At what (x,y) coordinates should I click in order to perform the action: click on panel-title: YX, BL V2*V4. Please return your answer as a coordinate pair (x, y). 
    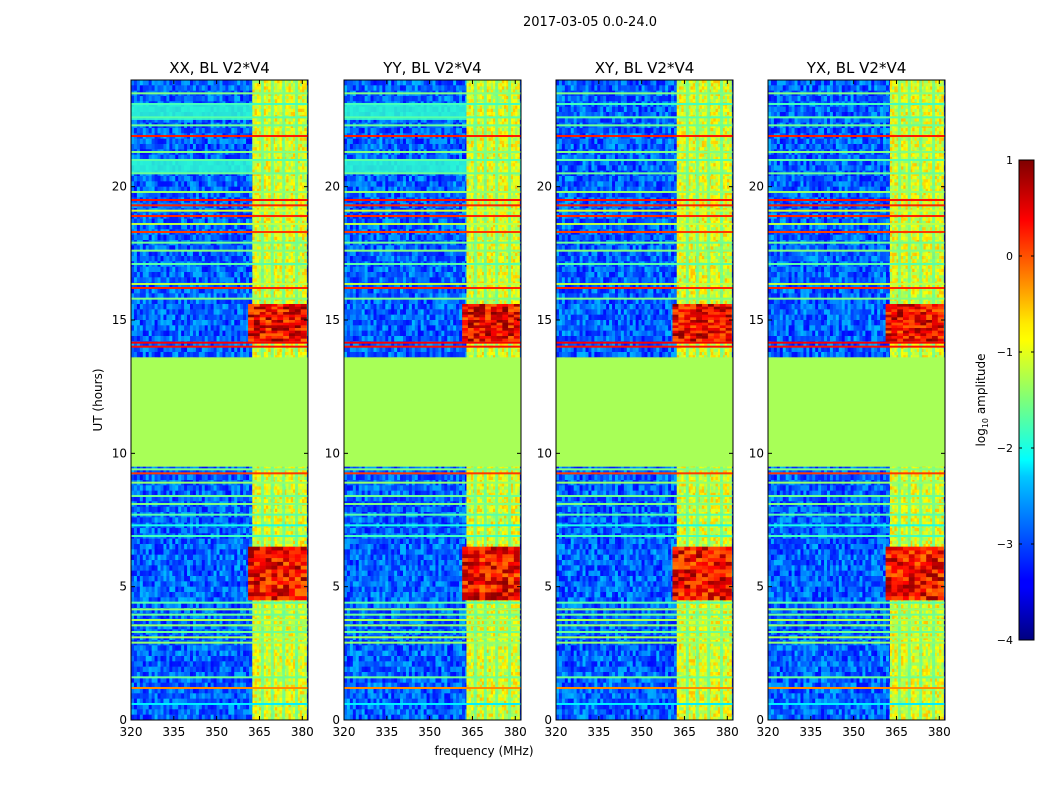
    Looking at the image, I should click on (856, 68).